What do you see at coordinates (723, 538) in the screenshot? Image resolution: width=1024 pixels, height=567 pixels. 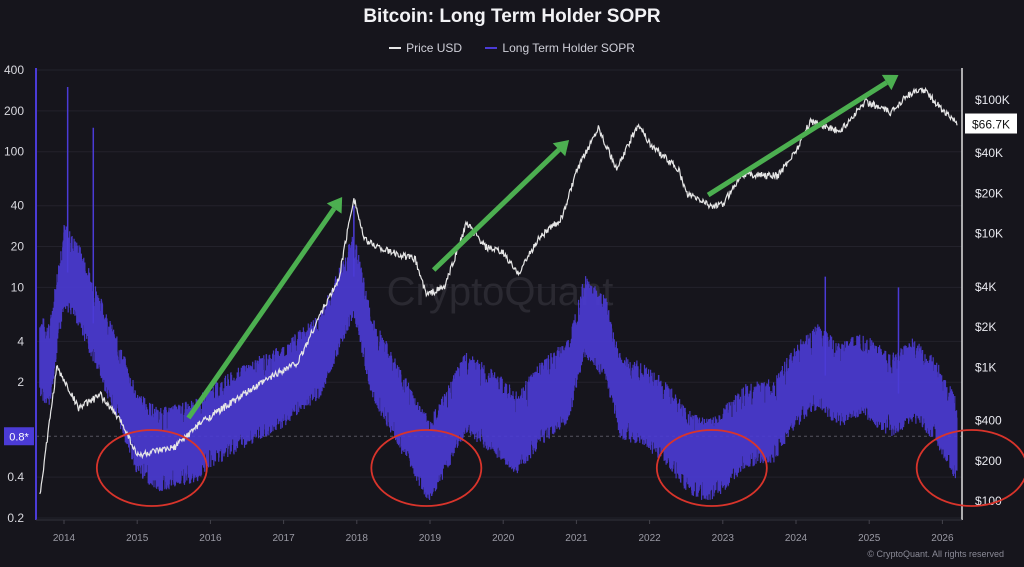 I see `x-tick-label: 2023` at bounding box center [723, 538].